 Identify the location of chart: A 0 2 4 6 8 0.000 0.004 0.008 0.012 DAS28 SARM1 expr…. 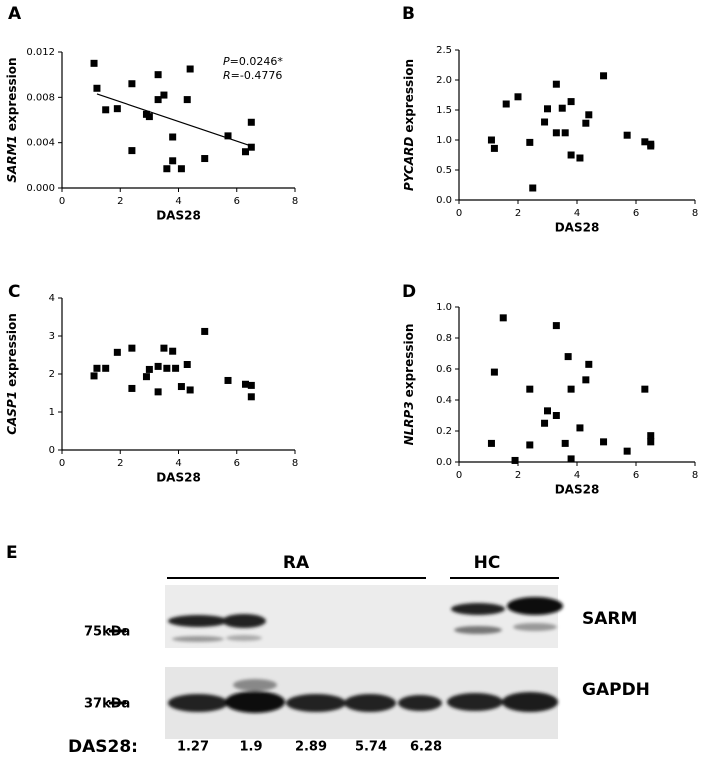
(152, 113).